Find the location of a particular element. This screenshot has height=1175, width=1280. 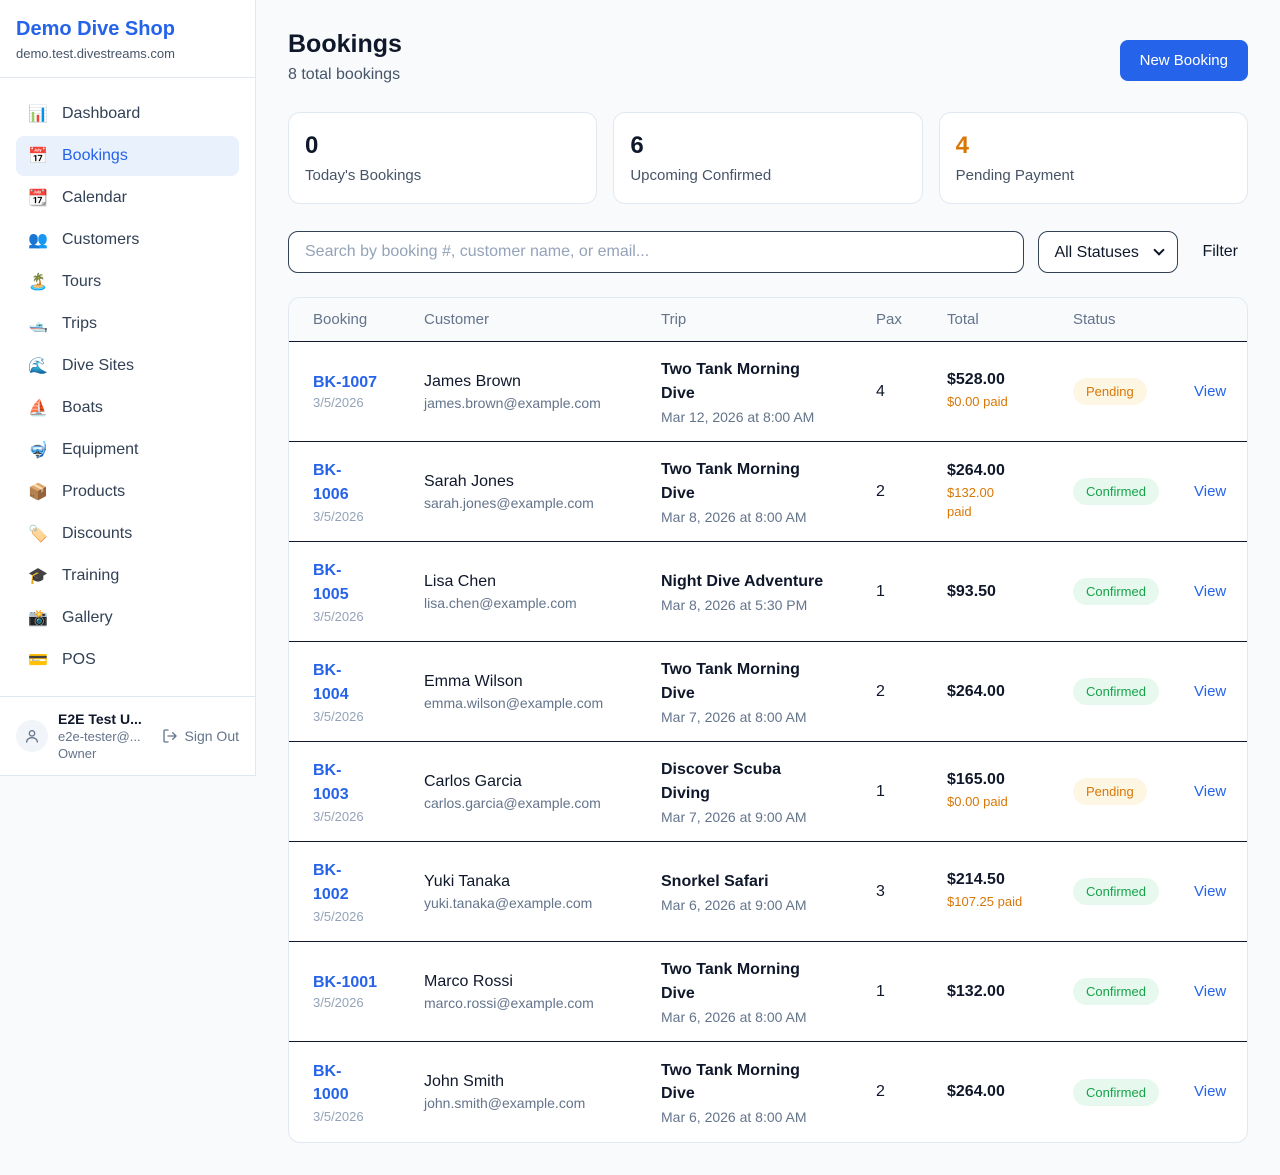

status-badge: Confirmed is located at coordinates (1116, 591).